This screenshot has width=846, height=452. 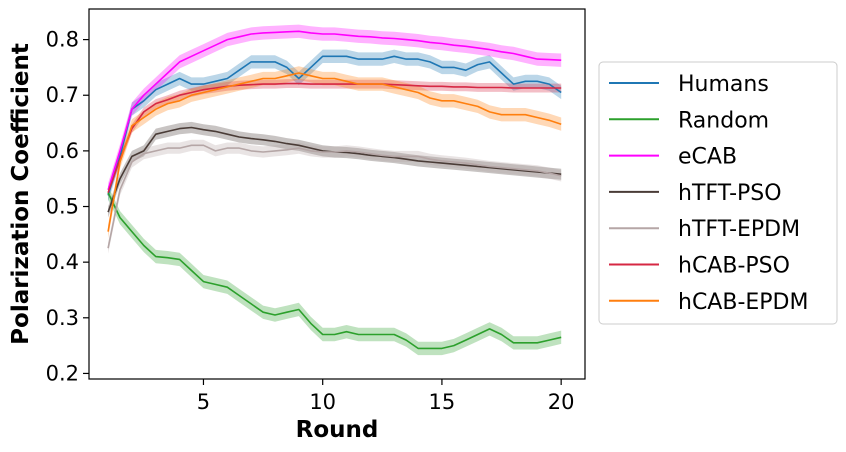 What do you see at coordinates (62, 373) in the screenshot?
I see `y-tick-label: 0.2` at bounding box center [62, 373].